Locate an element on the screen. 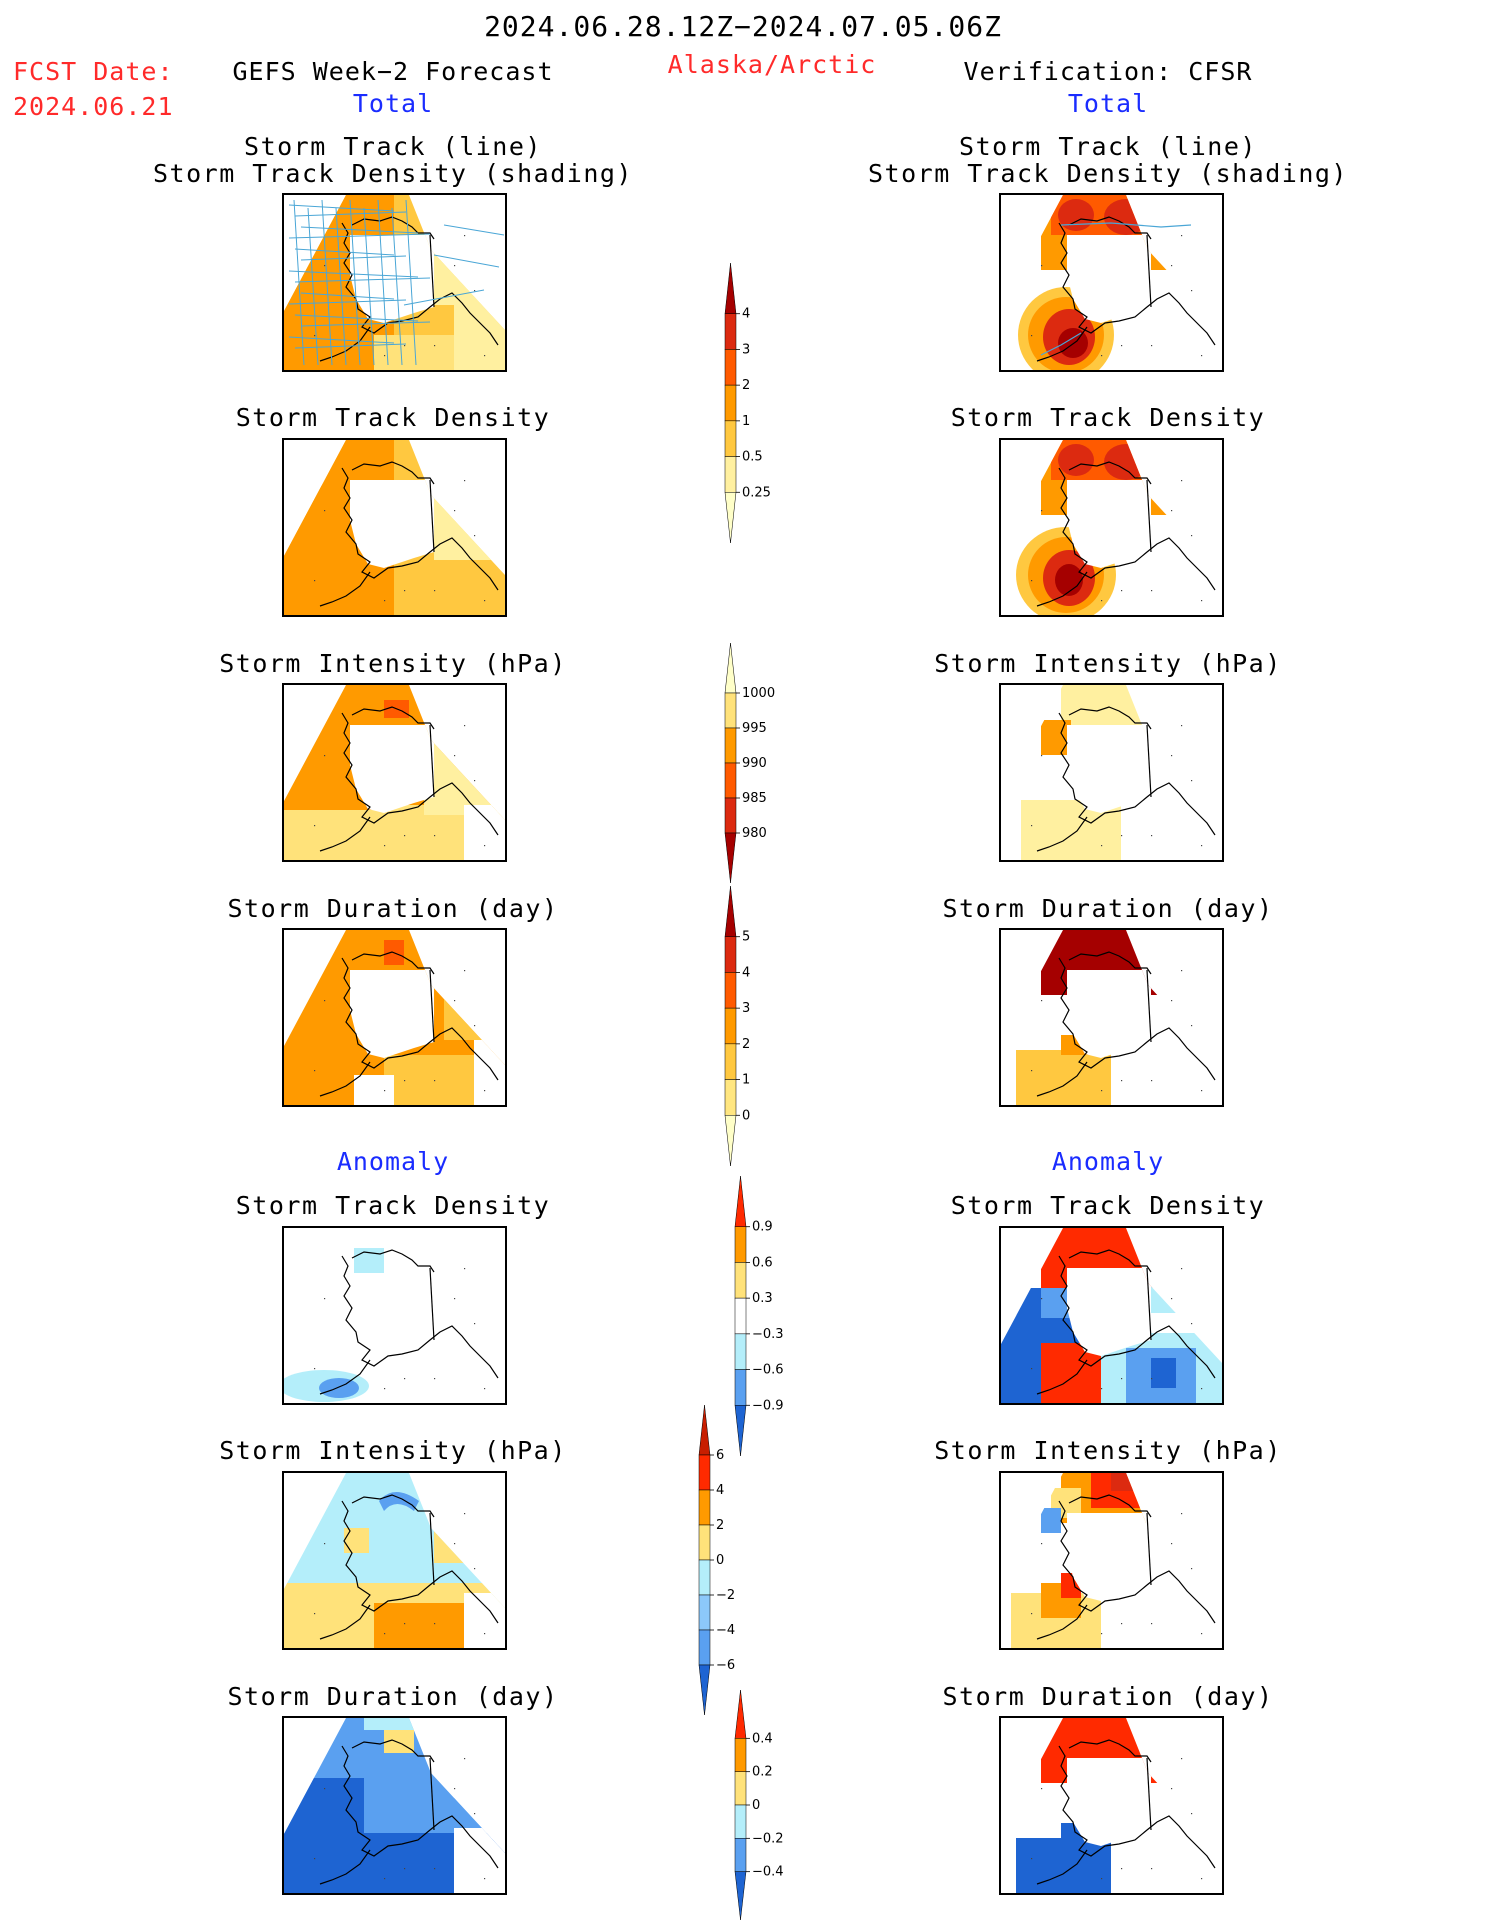 The image size is (1487, 1925). colorbar-tick-label: 980 is located at coordinates (754, 833).